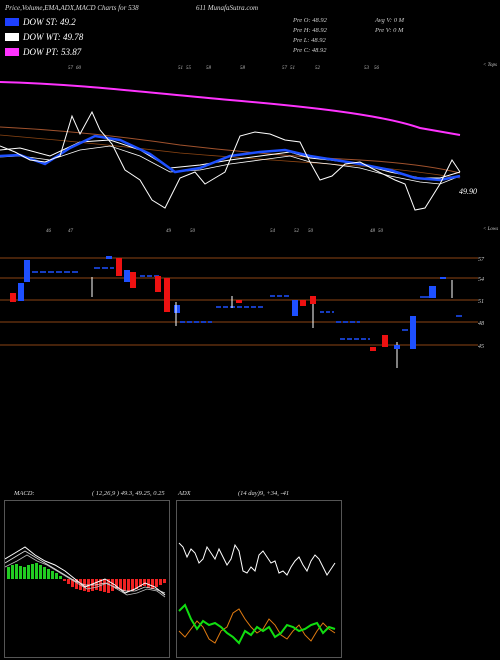 The width and height of the screenshot is (500, 660). Describe the element at coordinates (71, 231) in the screenshot. I see `low-tick-label: 47` at that location.